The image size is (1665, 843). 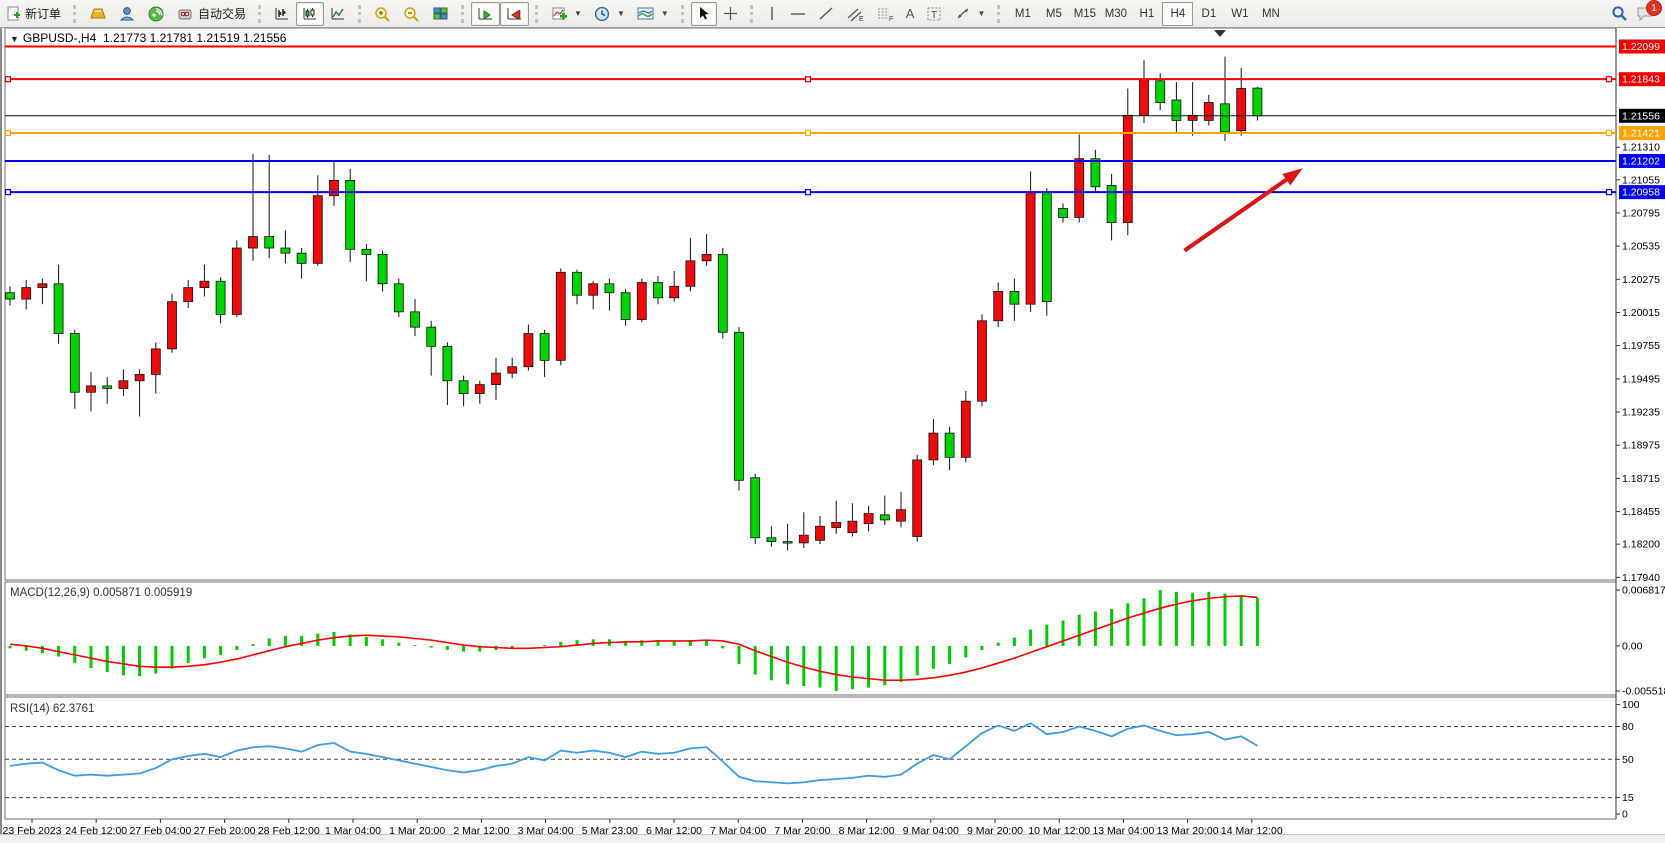 I want to click on tf-button-MN: MN, so click(x=1270, y=13).